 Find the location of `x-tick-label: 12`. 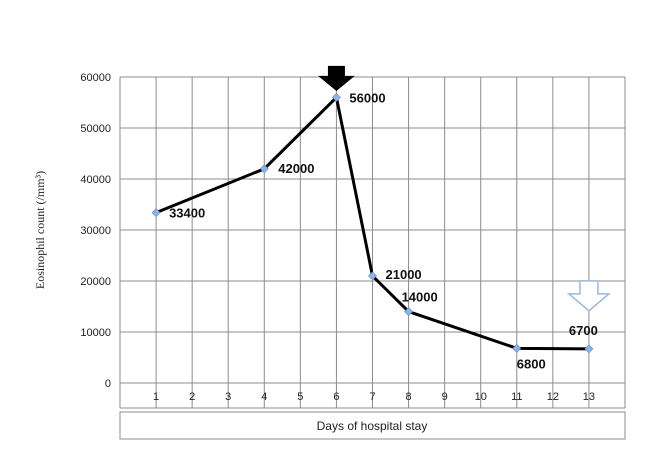

x-tick-label: 12 is located at coordinates (553, 397).